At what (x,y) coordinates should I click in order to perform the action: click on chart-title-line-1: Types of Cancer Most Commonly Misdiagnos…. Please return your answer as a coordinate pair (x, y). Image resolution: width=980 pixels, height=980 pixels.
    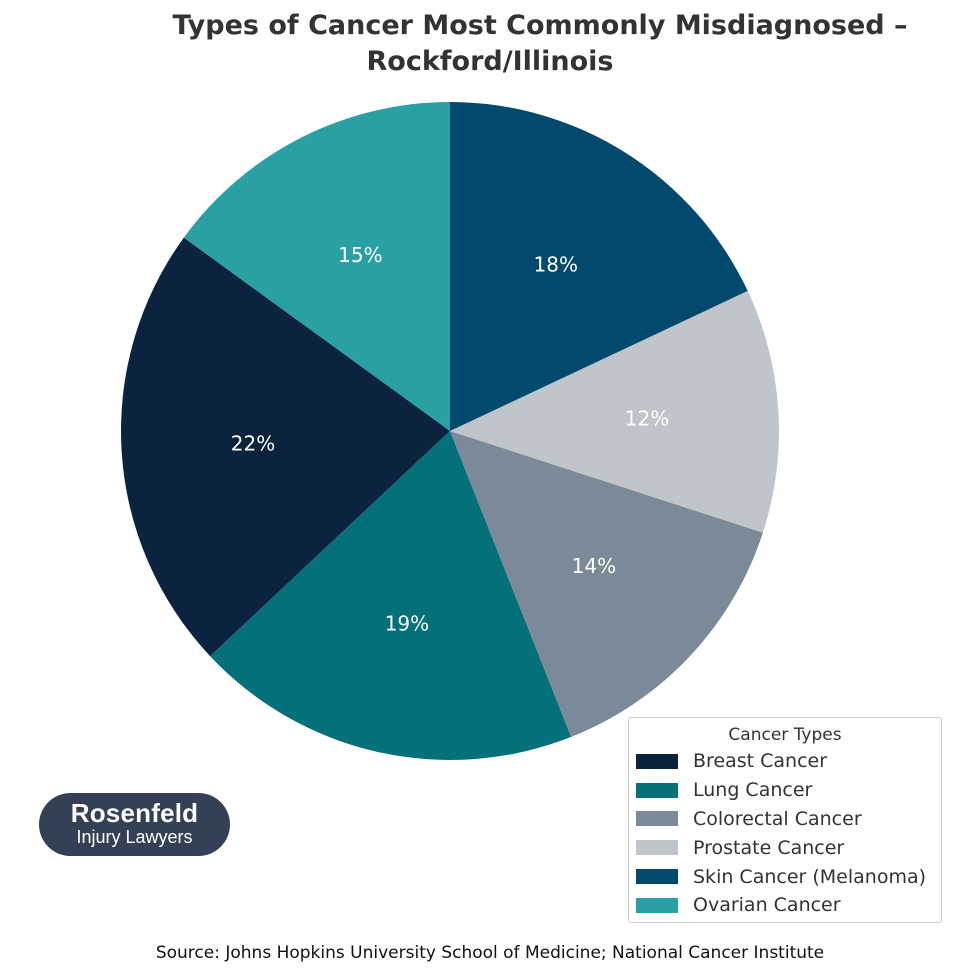
    Looking at the image, I should click on (540, 25).